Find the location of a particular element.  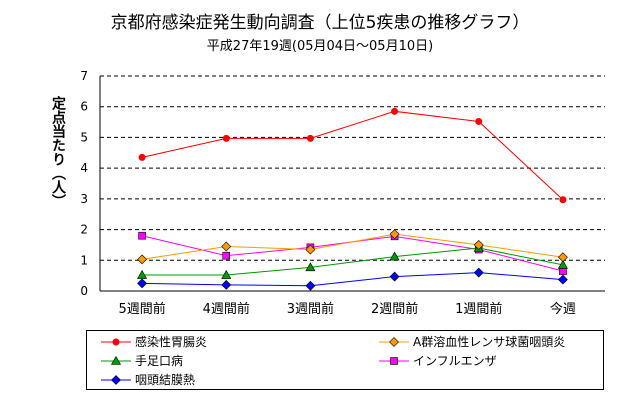

legend-item: 感染性胃腸炎 is located at coordinates (154, 341).